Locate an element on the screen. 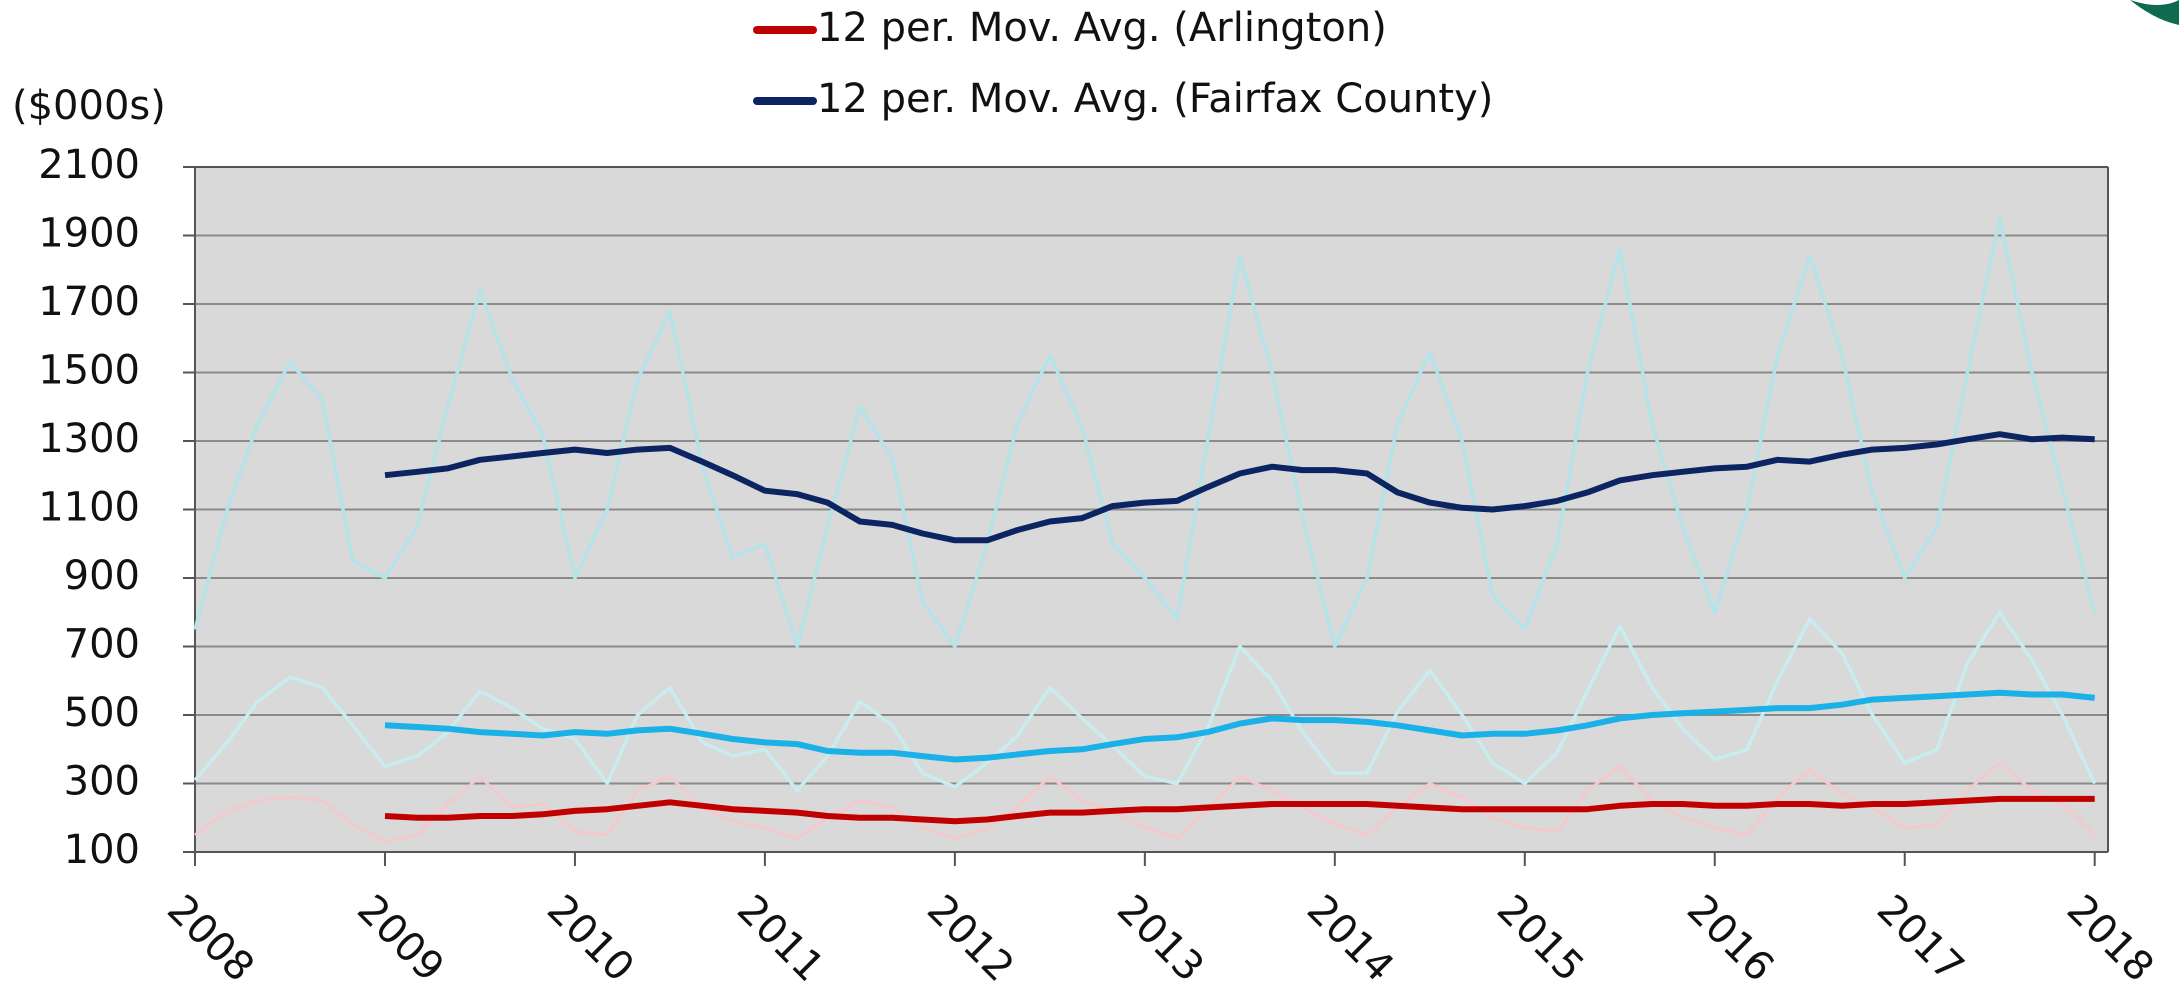 This screenshot has width=2179, height=1001. y-tick-label: 1500 is located at coordinates (89, 371).